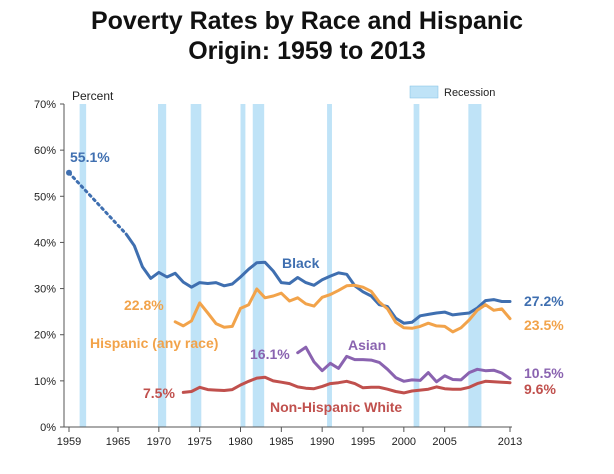  I want to click on x-tick-label: 1975, so click(199, 442).